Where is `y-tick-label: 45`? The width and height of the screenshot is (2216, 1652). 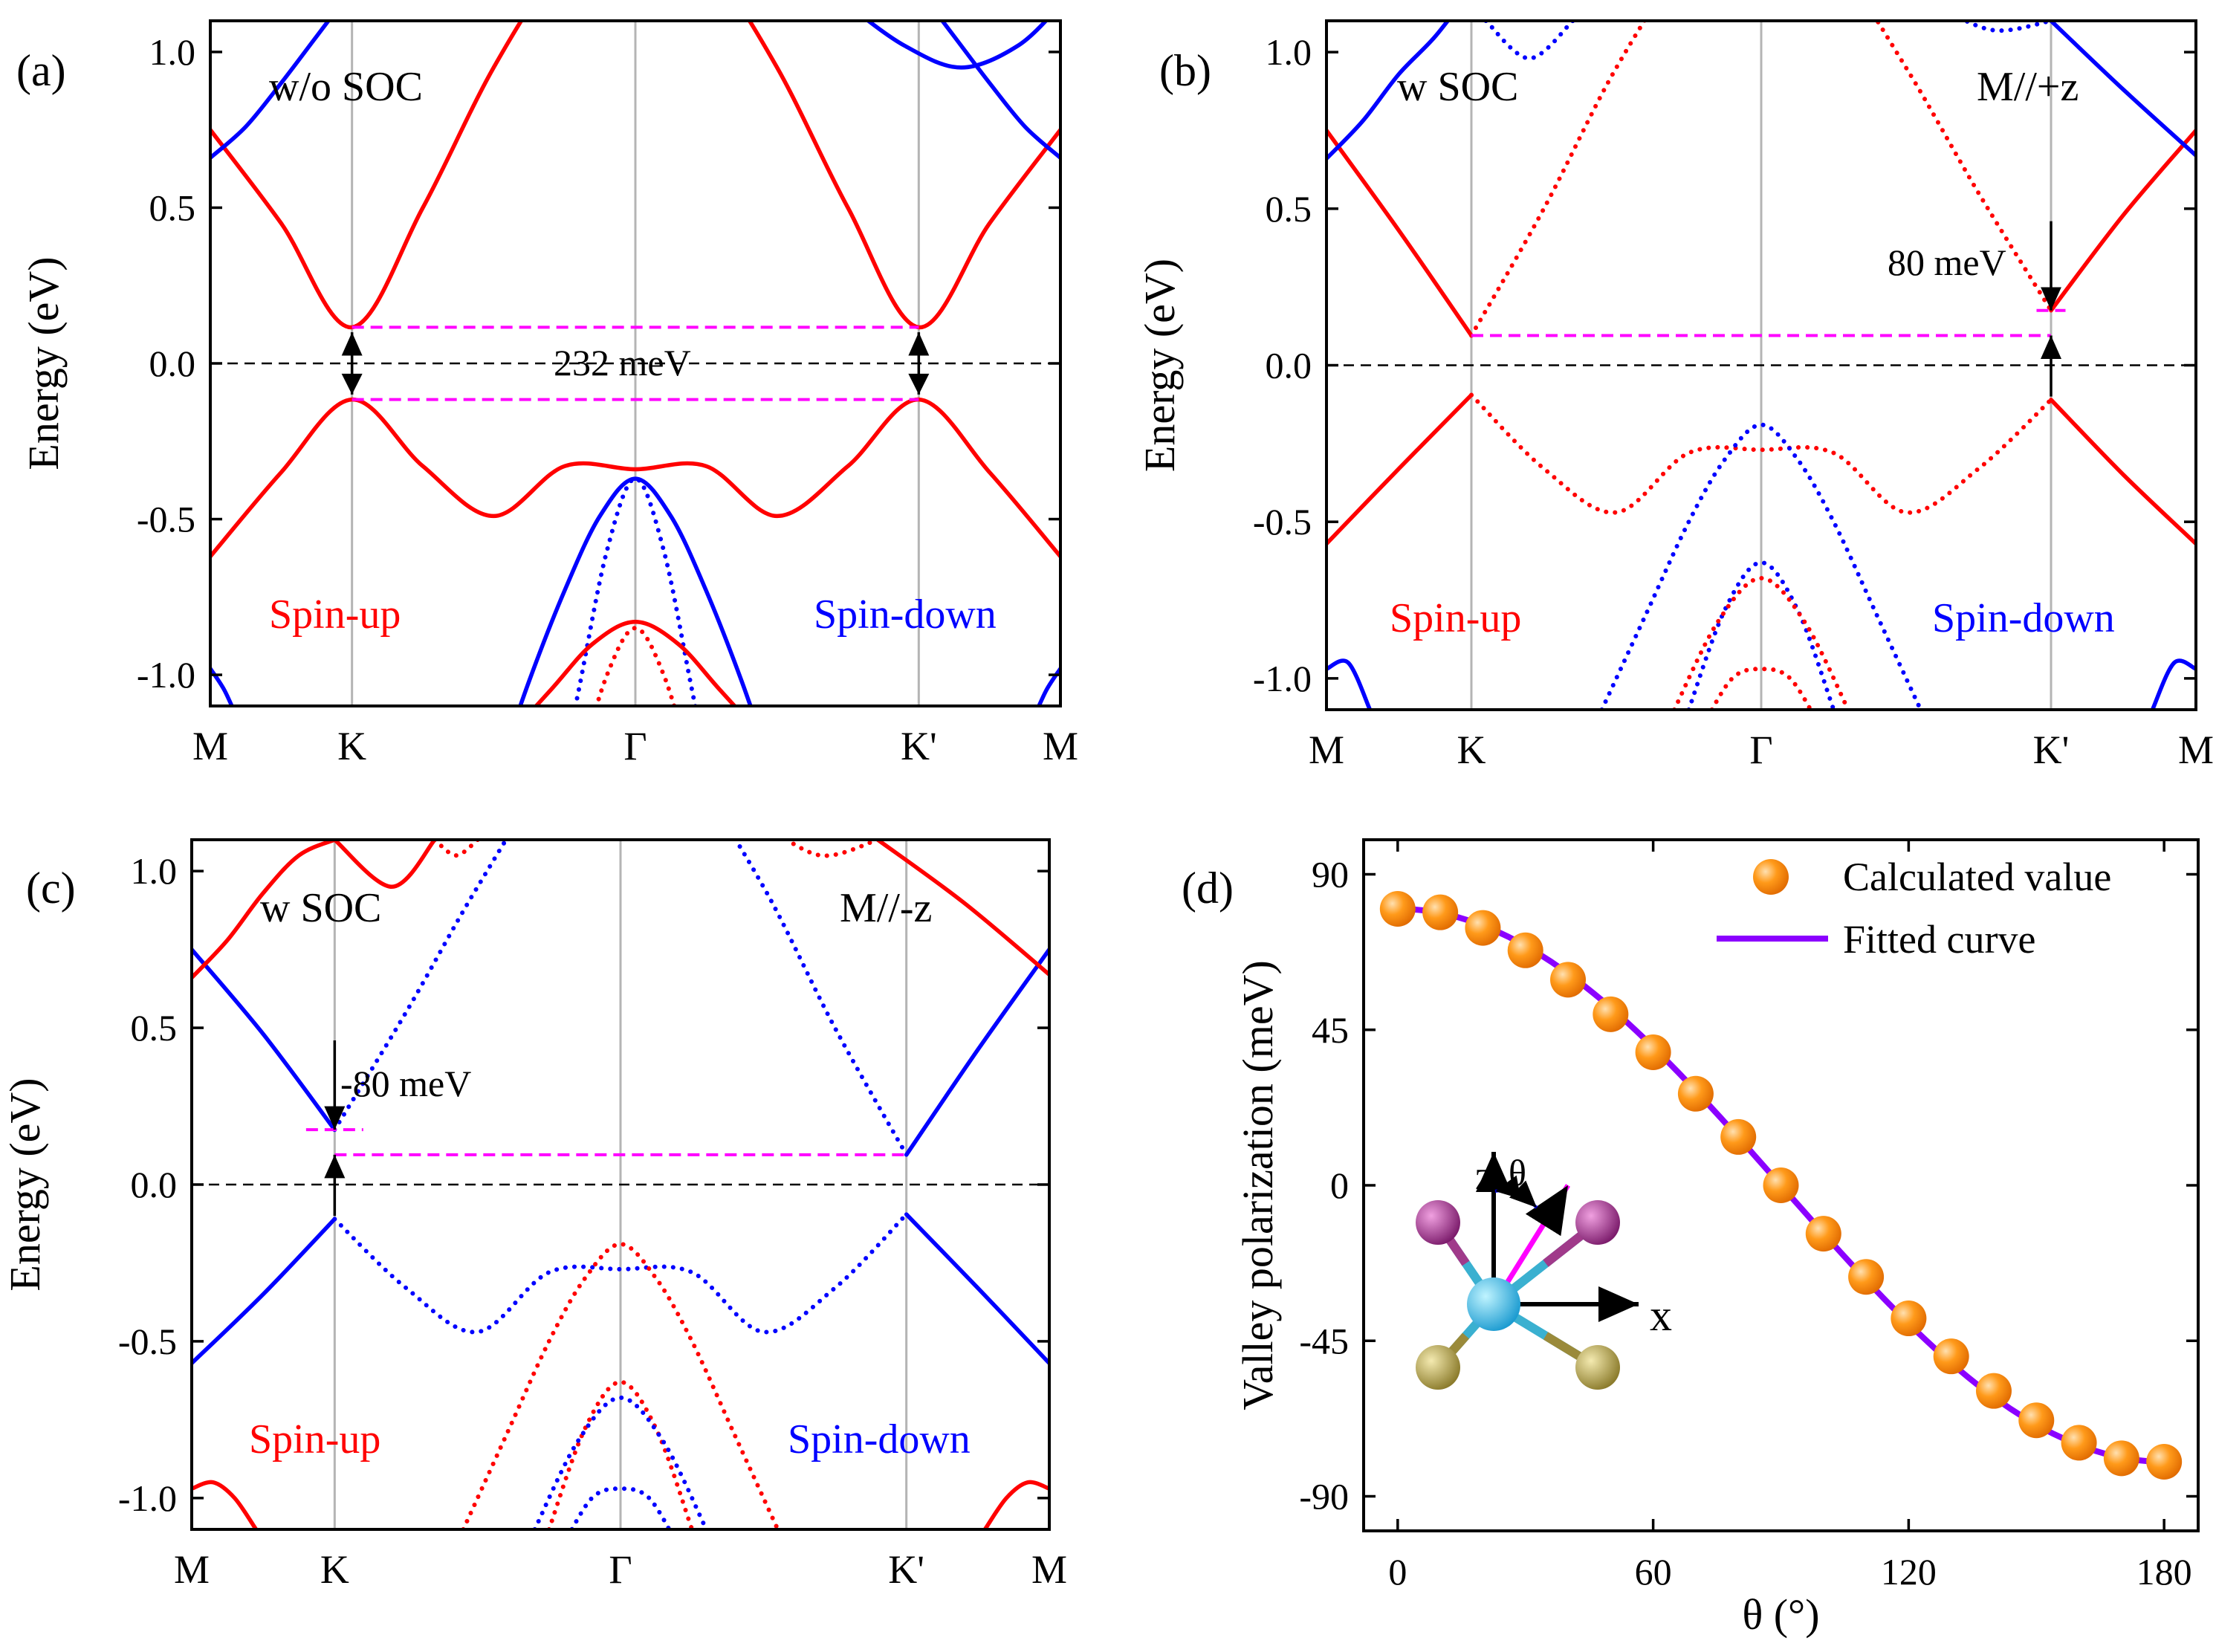
y-tick-label: 45 is located at coordinates (1330, 1030).